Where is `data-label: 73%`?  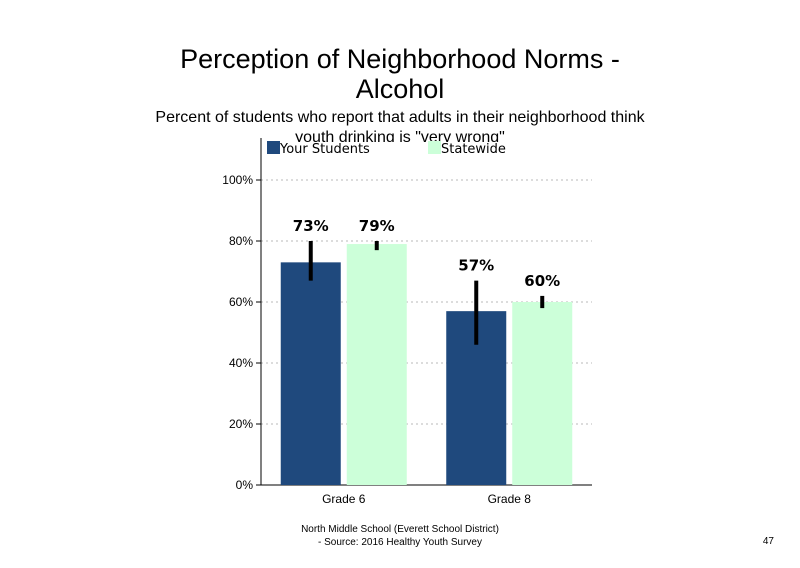
data-label: 73% is located at coordinates (311, 226).